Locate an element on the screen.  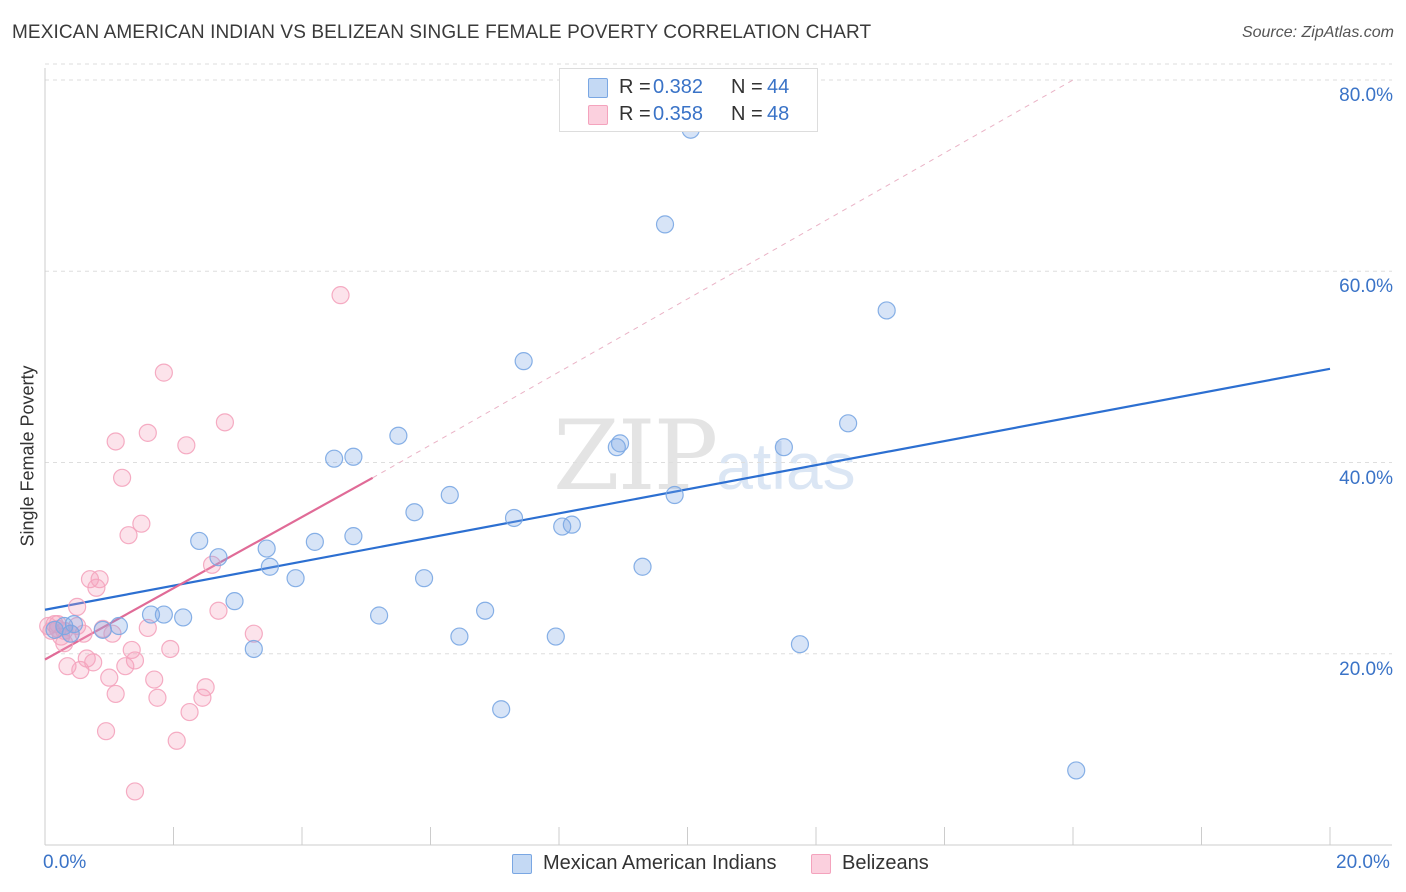
bottom-legend-swatch-blue is located at coordinates (522, 864).